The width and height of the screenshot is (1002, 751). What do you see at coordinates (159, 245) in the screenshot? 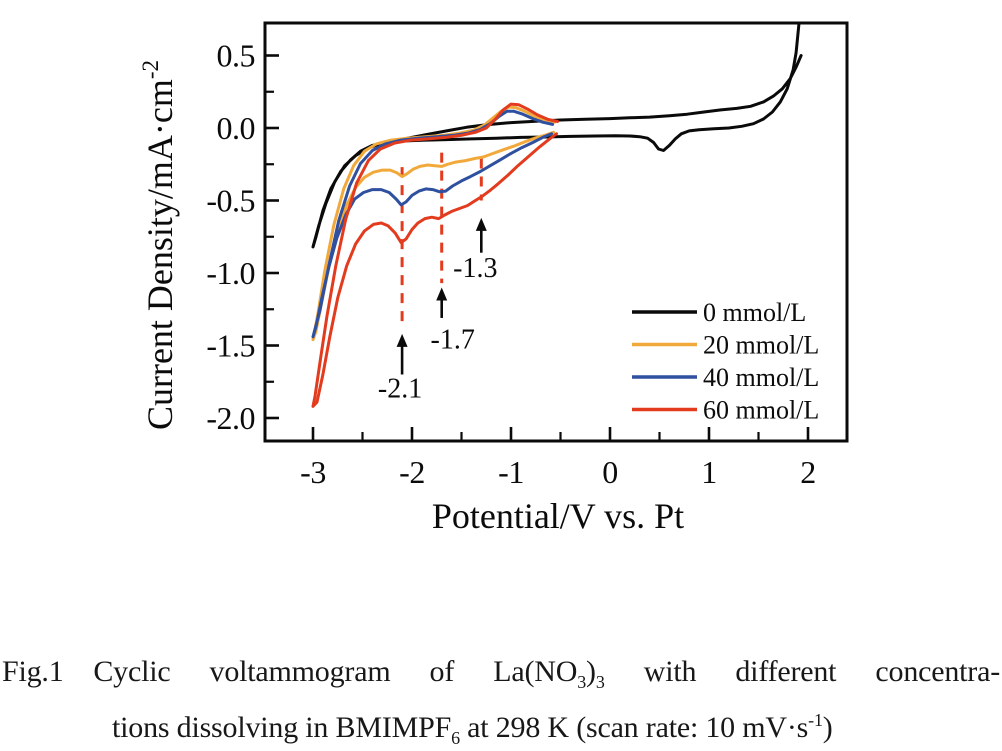
I see `y-axis-label: Current Density/mA·cm-2` at bounding box center [159, 245].